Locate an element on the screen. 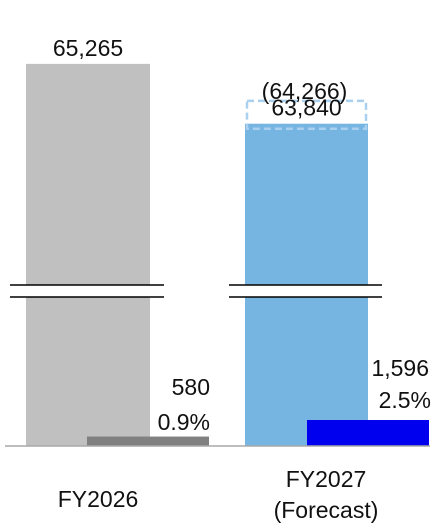 This screenshot has height=528, width=435. axis-break-layer is located at coordinates (196, 291).